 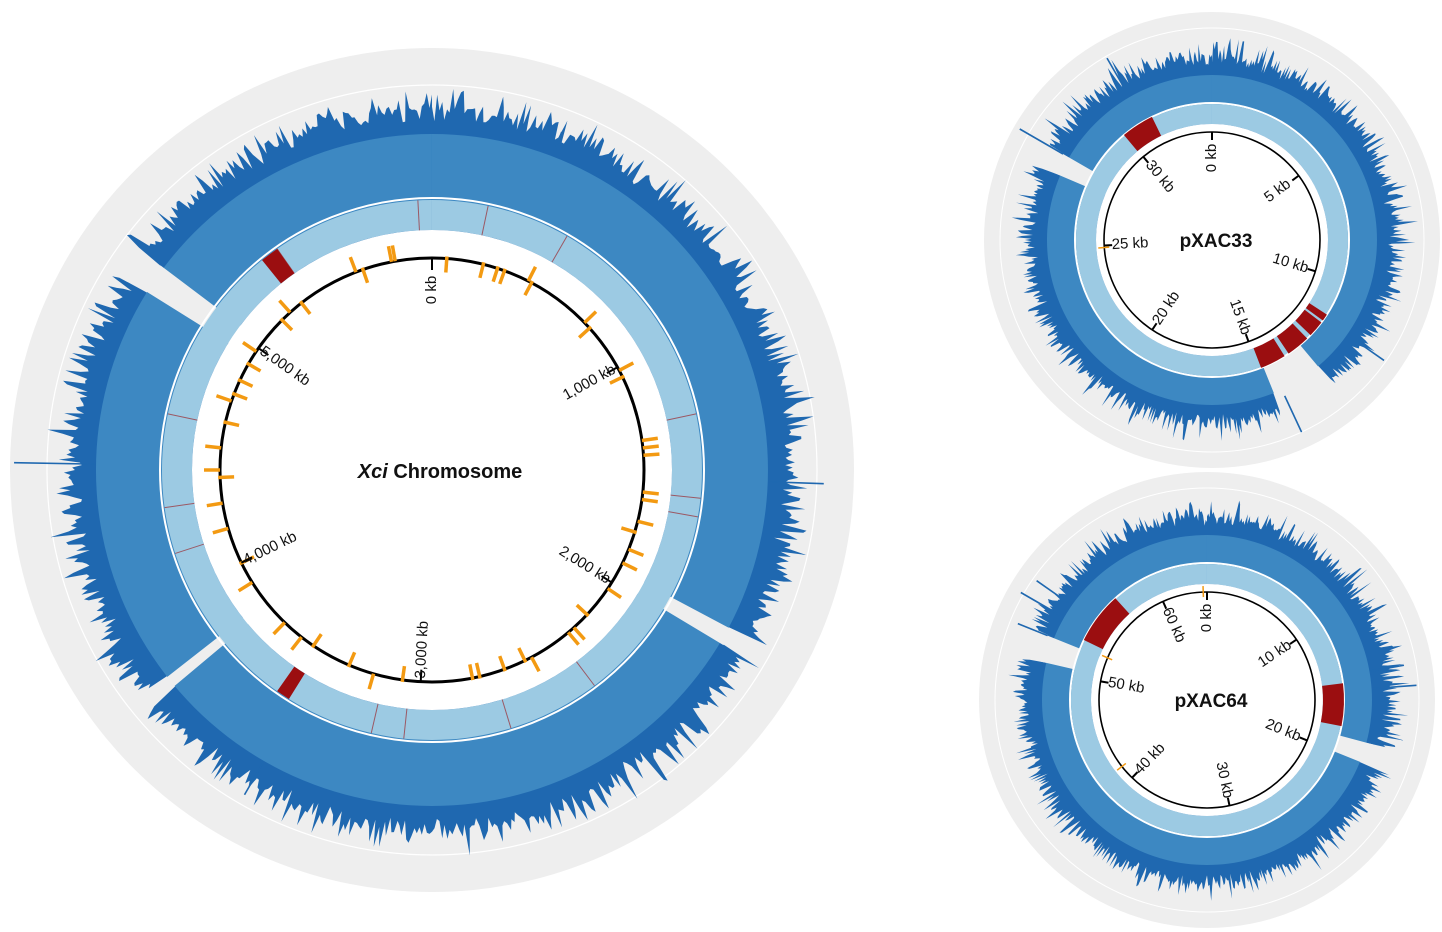 I want to click on chromosome-title: Xci Chromosome, so click(x=440, y=472).